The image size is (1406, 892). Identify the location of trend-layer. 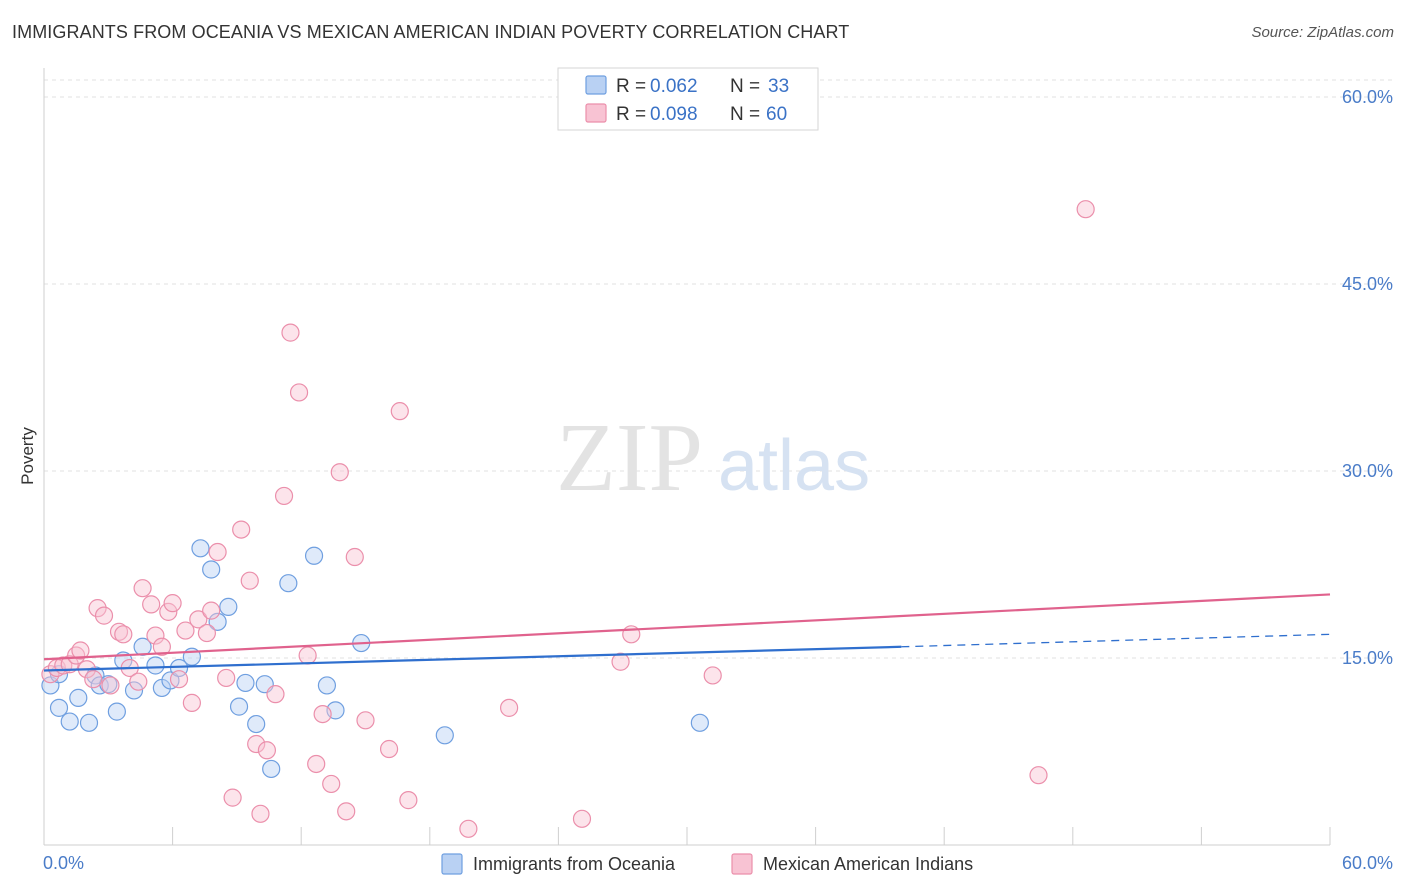
(687, 632).